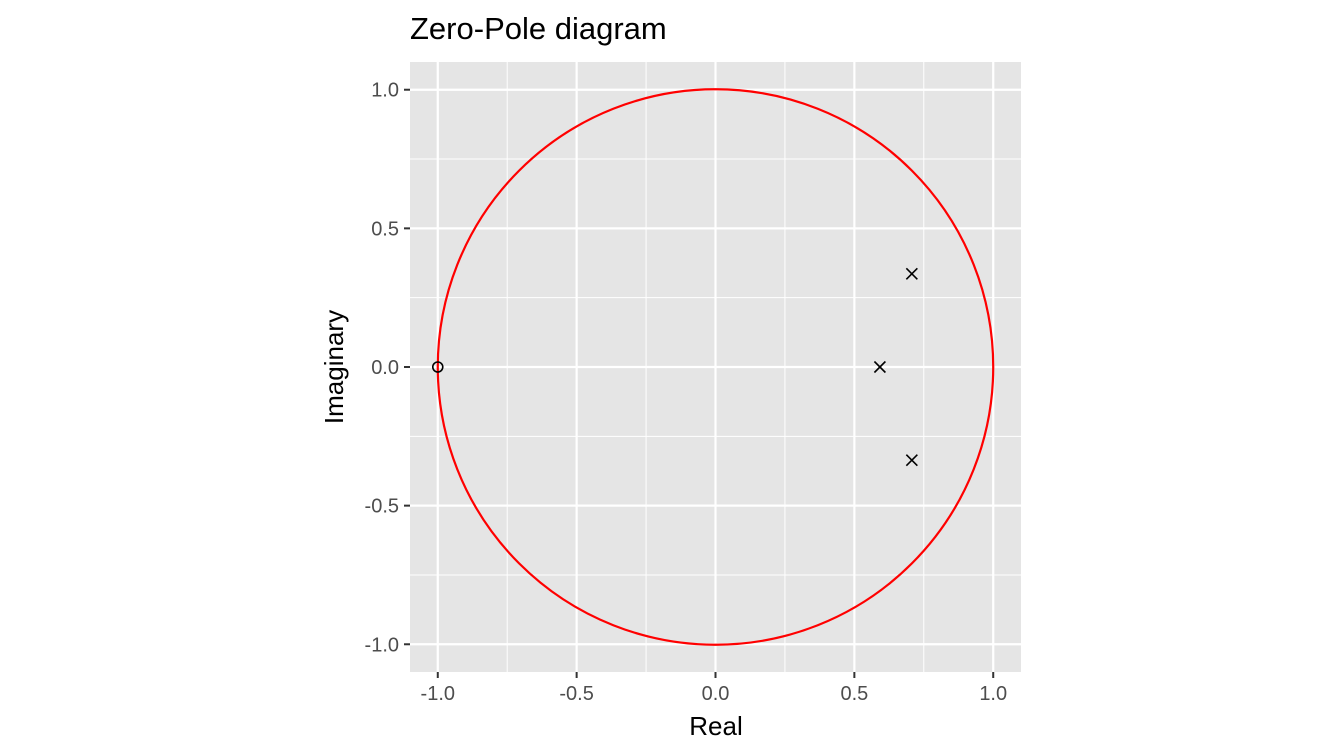  I want to click on chart-title: Zero-Pole diagram, so click(538, 28).